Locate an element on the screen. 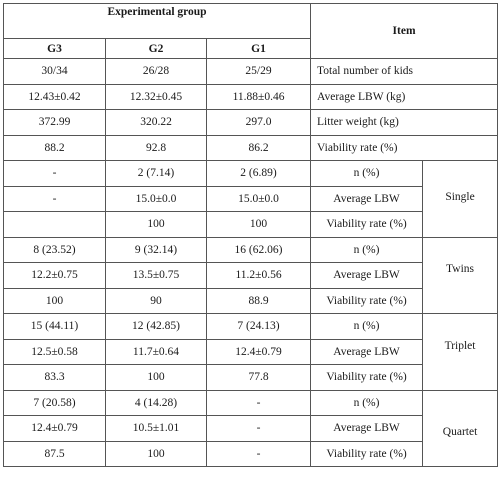 This screenshot has height=483, width=500. row-item-label: Litter weight (kg) is located at coordinates (404, 122).